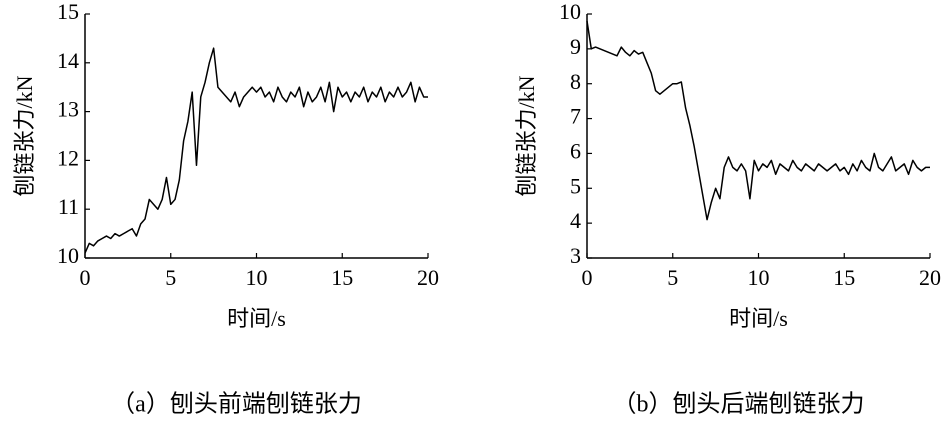 This screenshot has height=424, width=944. What do you see at coordinates (68, 206) in the screenshot?
I see `y-tick-label: 11` at bounding box center [68, 206].